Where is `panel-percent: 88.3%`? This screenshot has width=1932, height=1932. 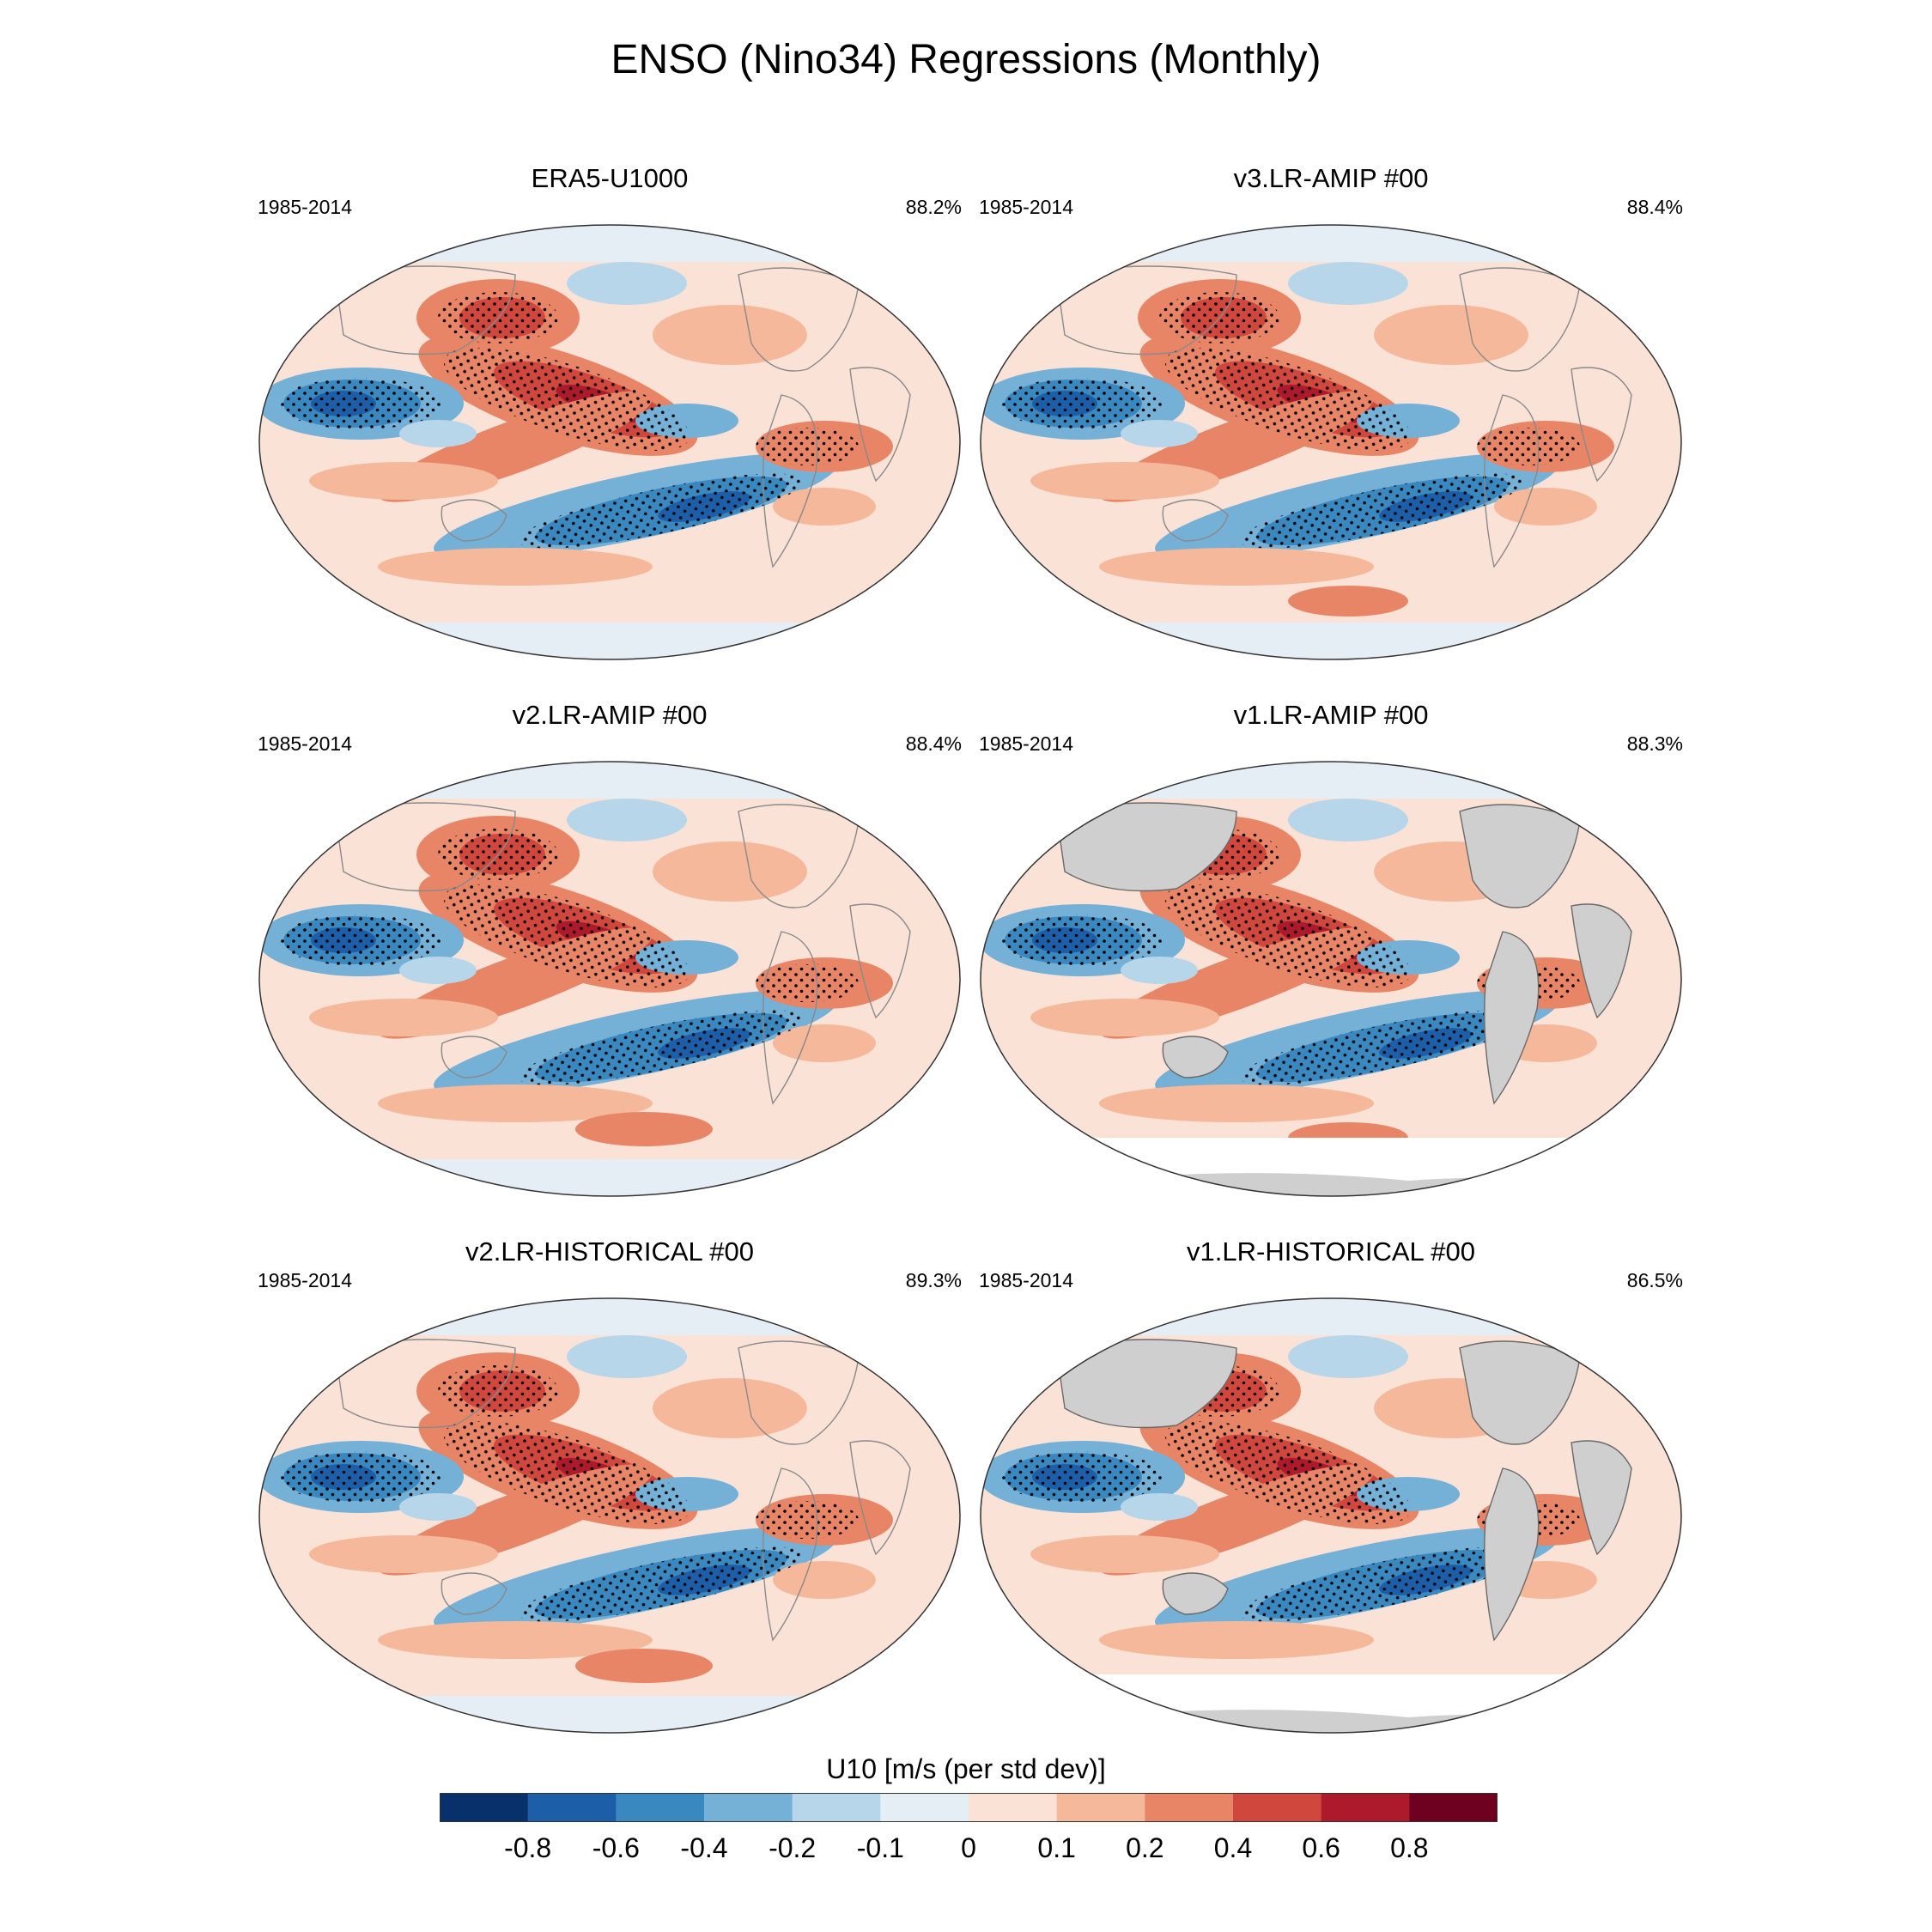 panel-percent: 88.3% is located at coordinates (1654, 744).